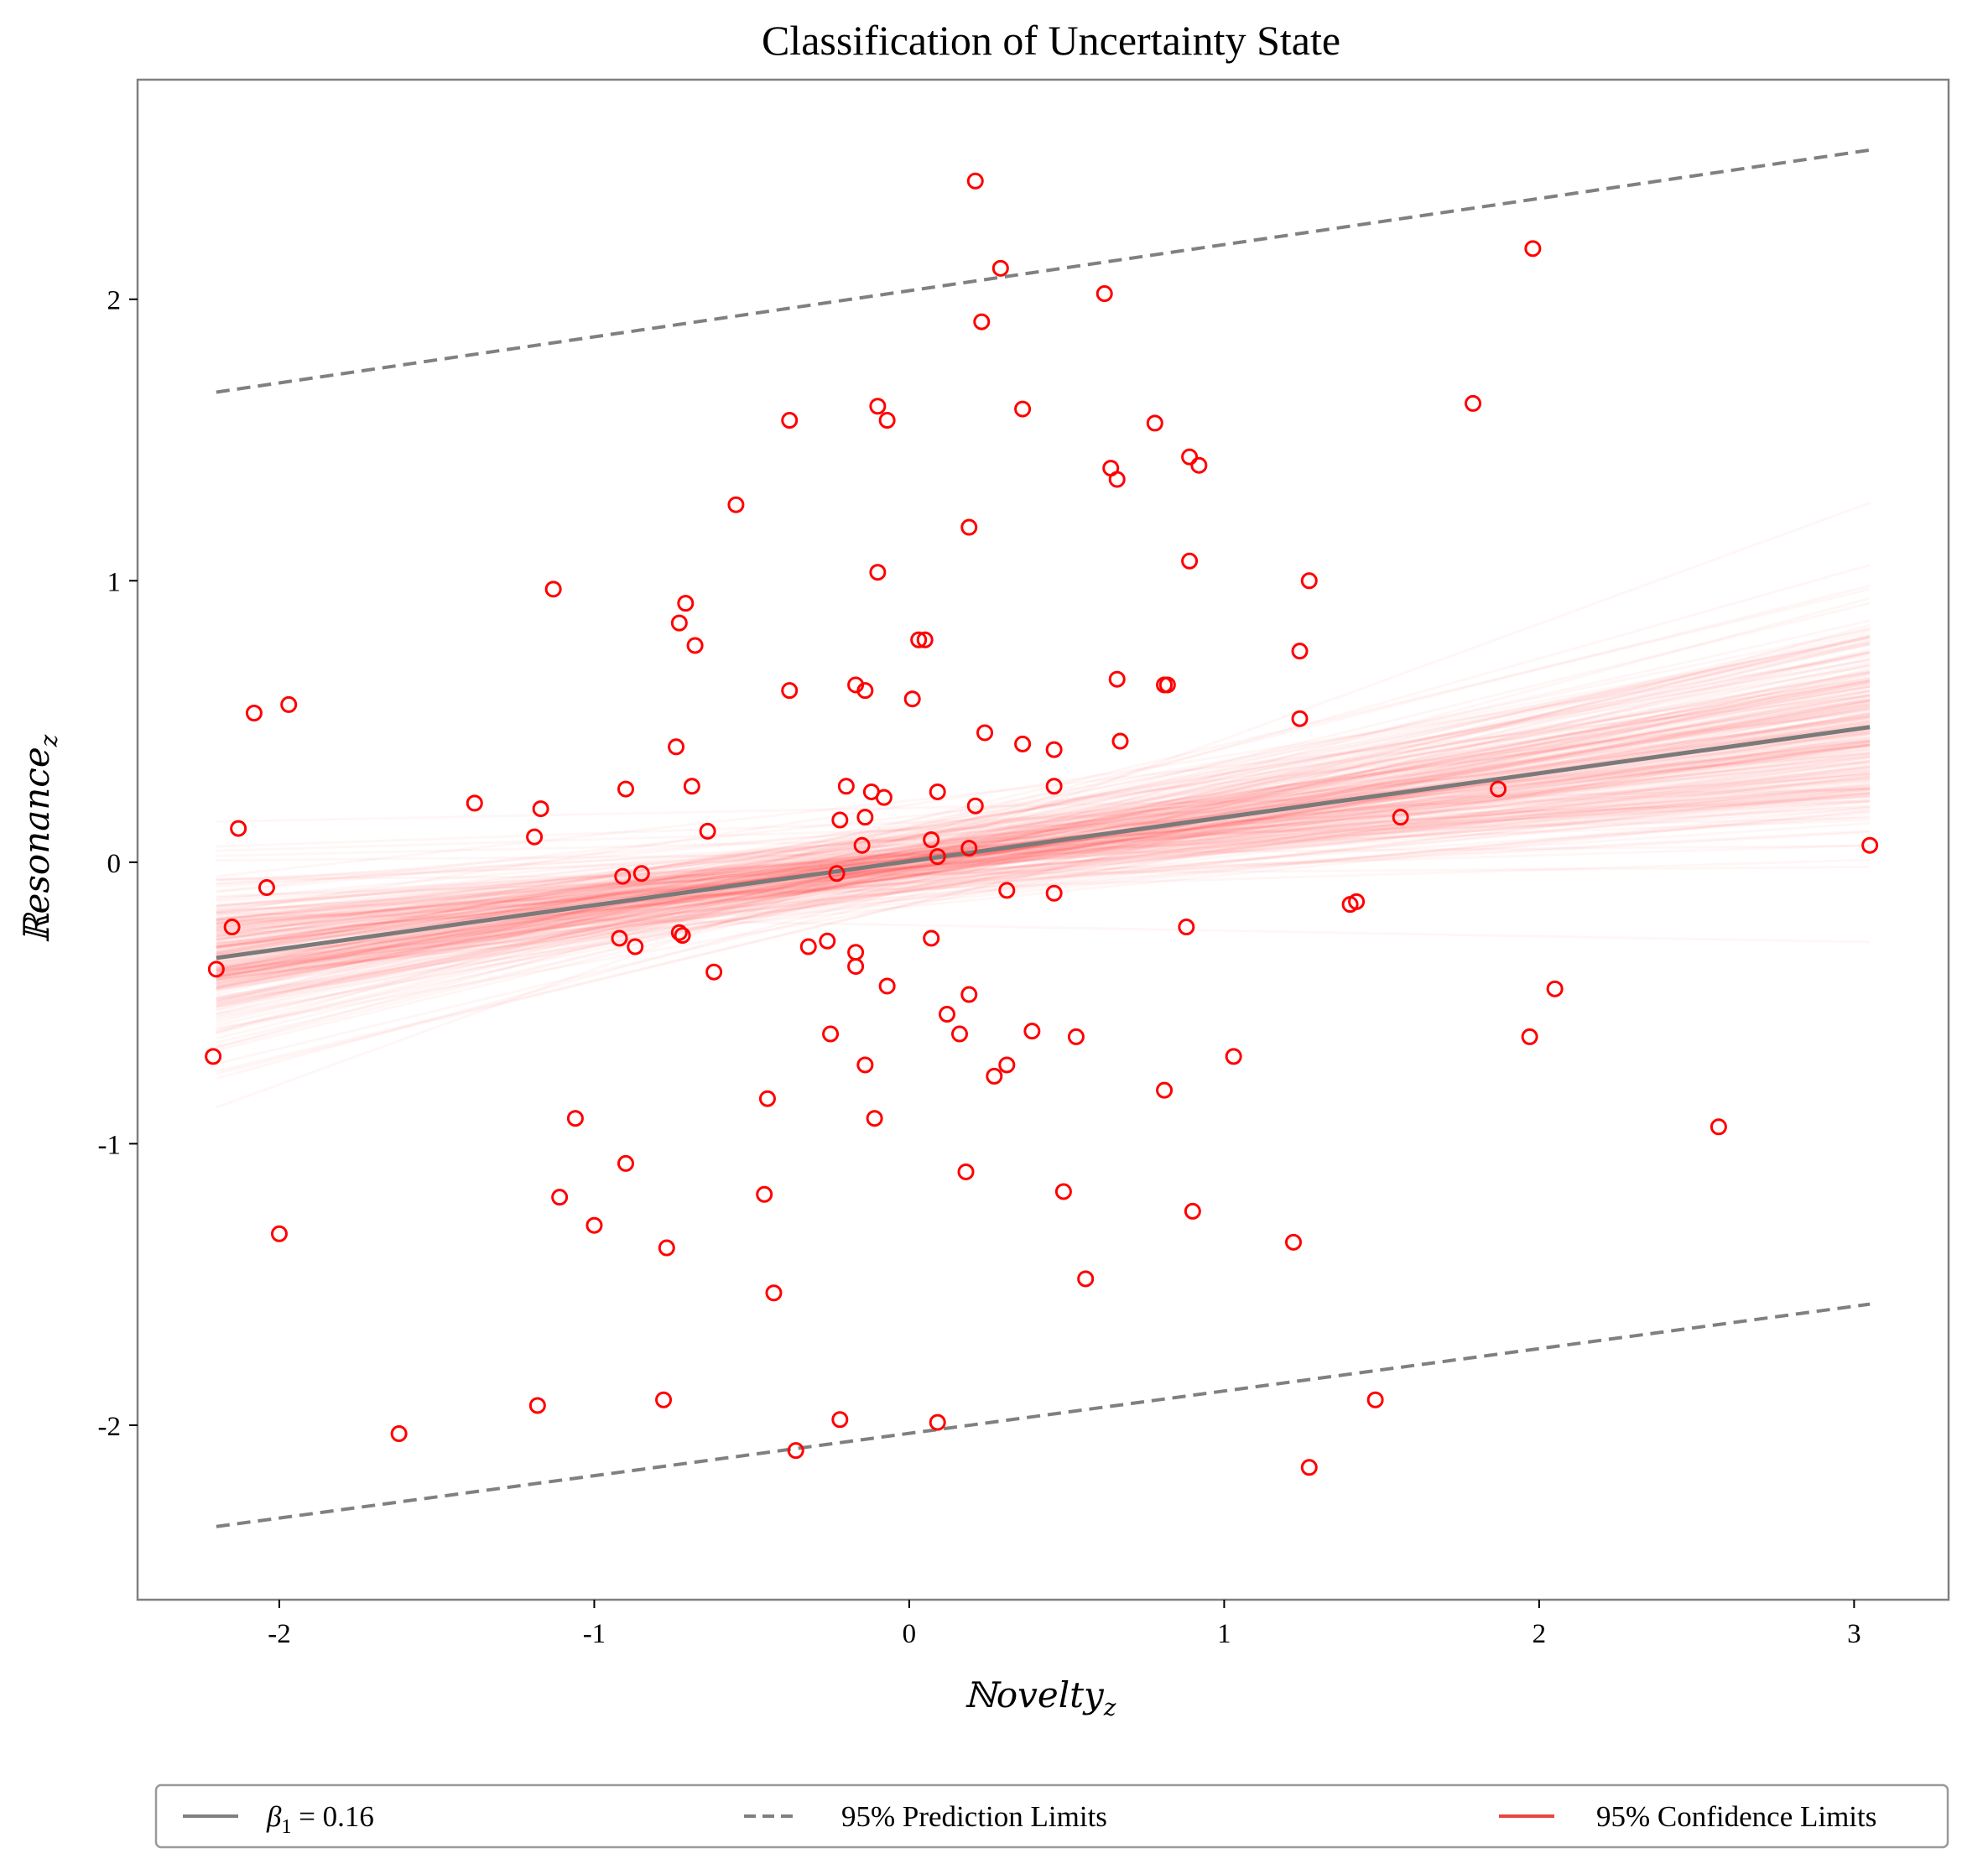  I want to click on y-tick-label: 0, so click(114, 864).